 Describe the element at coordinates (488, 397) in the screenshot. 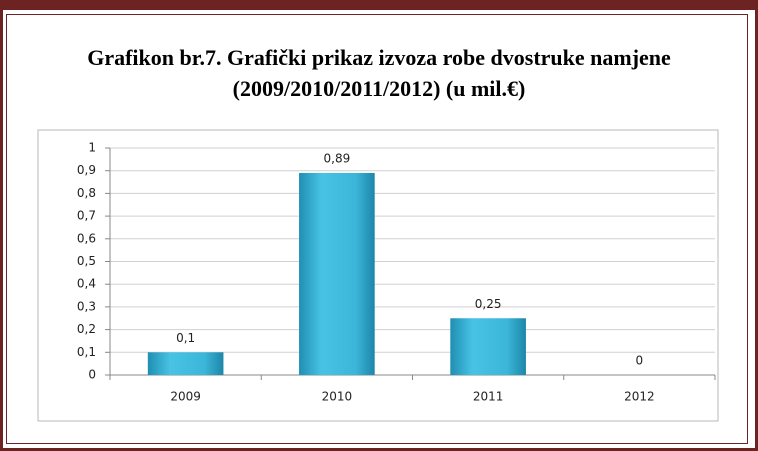

I see `x-tick-label: 2011` at that location.